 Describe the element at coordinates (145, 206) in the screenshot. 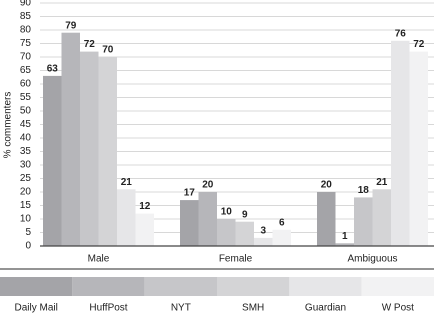

I see `value-label: 12` at that location.